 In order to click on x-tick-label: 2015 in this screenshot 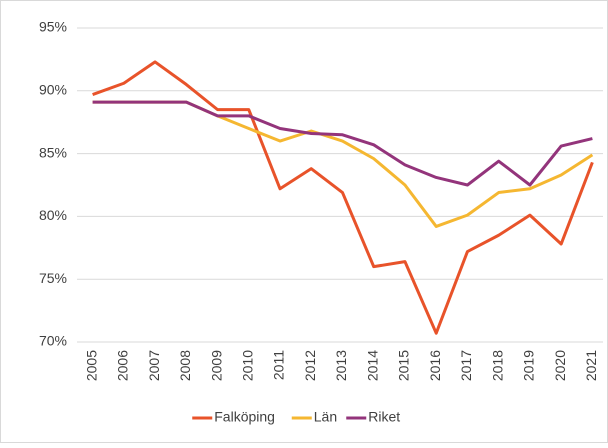, I will do `click(404, 365)`.